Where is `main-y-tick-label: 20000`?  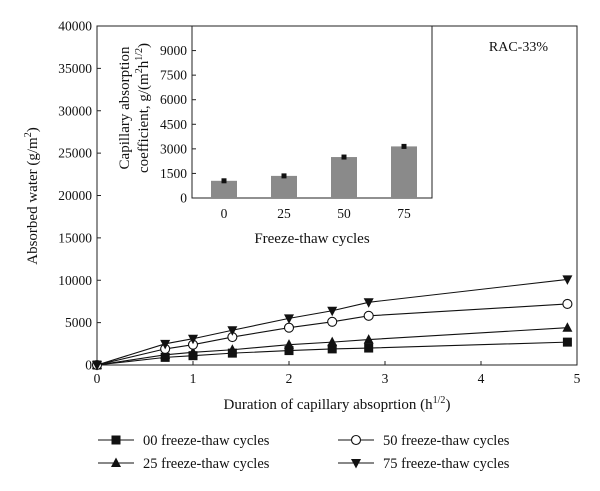 main-y-tick-label: 20000 is located at coordinates (75, 195).